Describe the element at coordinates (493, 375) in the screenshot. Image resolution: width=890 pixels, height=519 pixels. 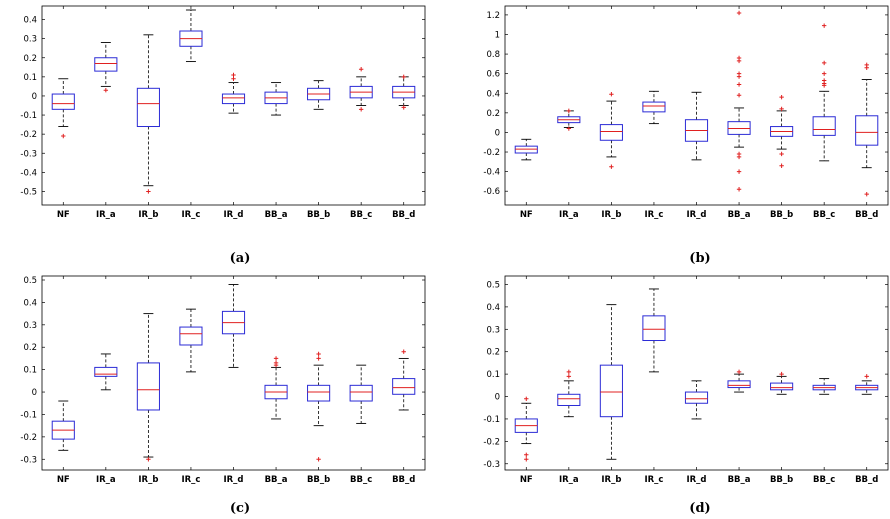
I see `y-tick-label: 0.1` at that location.